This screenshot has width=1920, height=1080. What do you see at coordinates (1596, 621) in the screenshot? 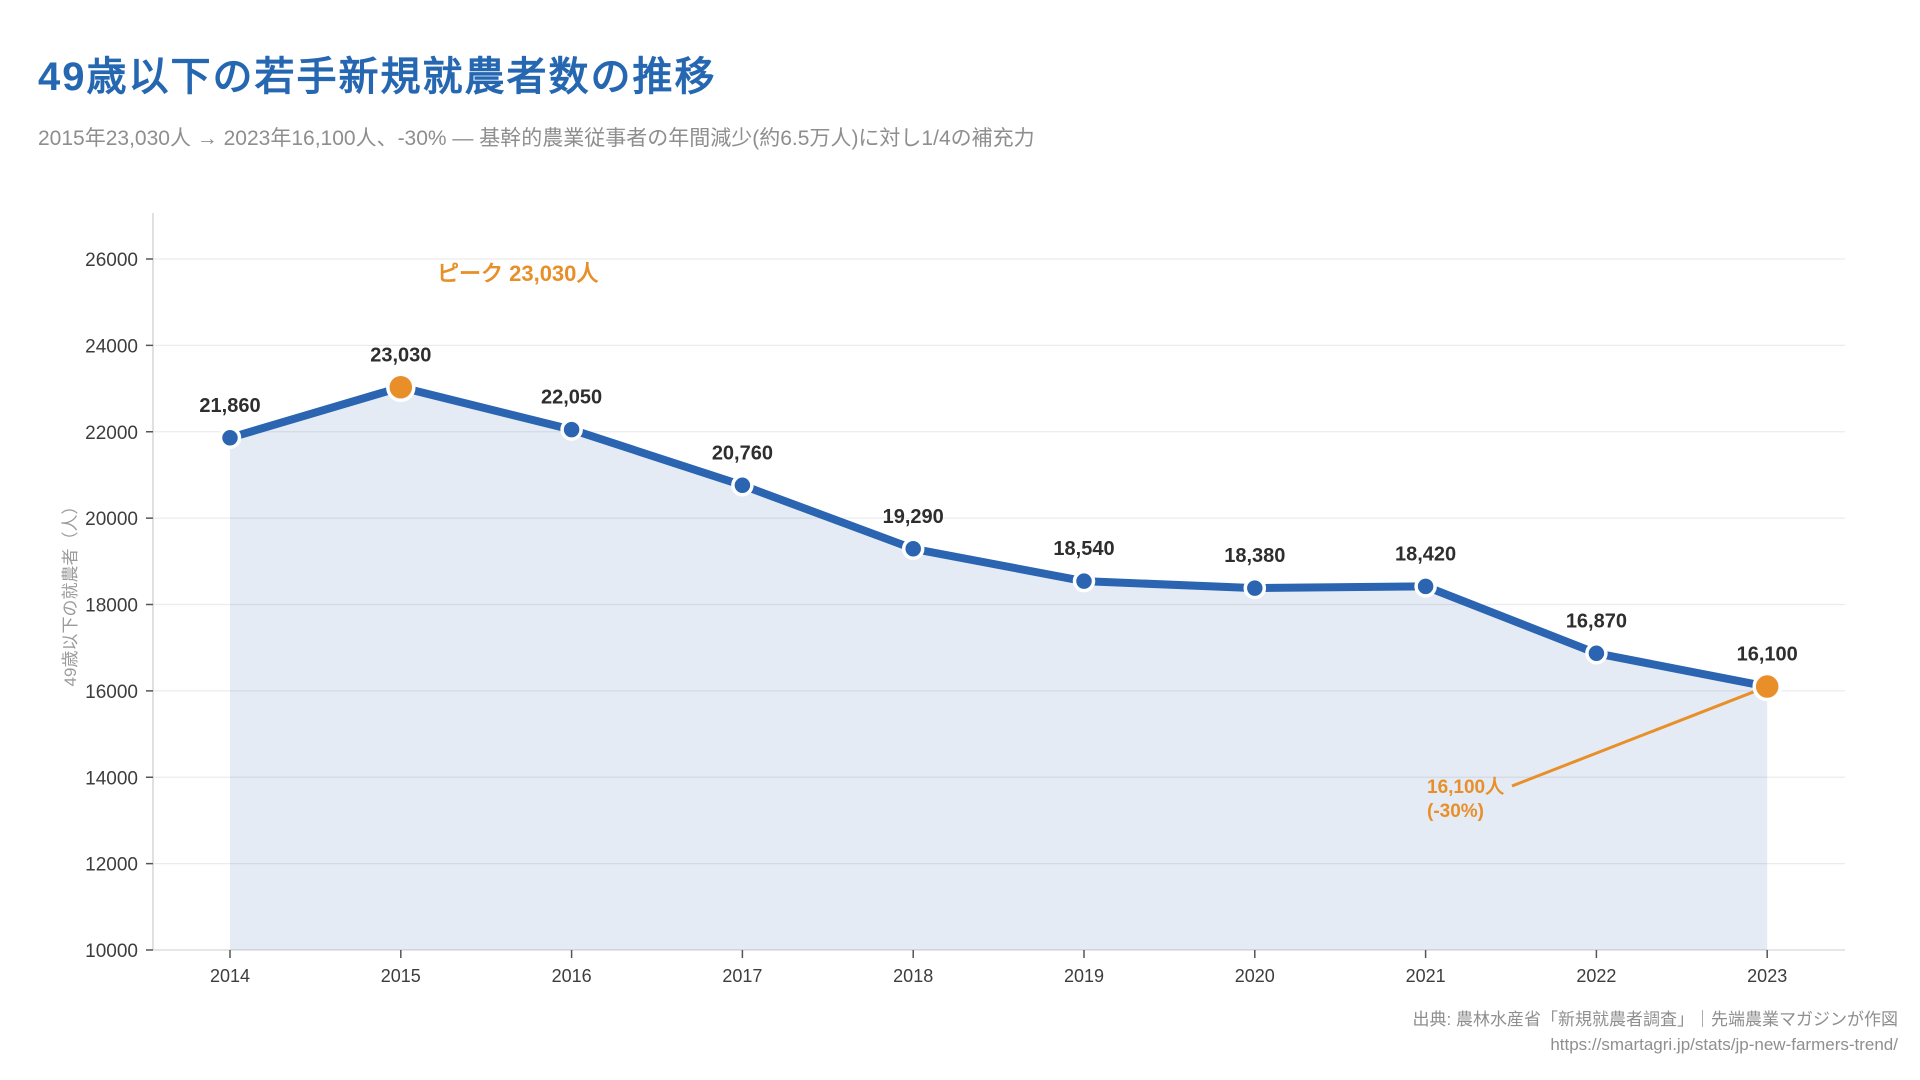
I see `data-label: 16,870` at bounding box center [1596, 621].